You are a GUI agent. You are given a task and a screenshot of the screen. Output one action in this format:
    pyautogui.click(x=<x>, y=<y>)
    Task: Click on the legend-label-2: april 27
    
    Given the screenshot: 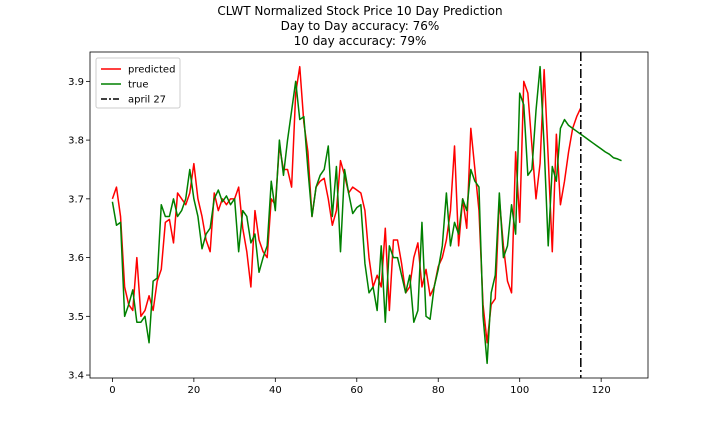 What is the action you would take?
    pyautogui.click(x=147, y=100)
    